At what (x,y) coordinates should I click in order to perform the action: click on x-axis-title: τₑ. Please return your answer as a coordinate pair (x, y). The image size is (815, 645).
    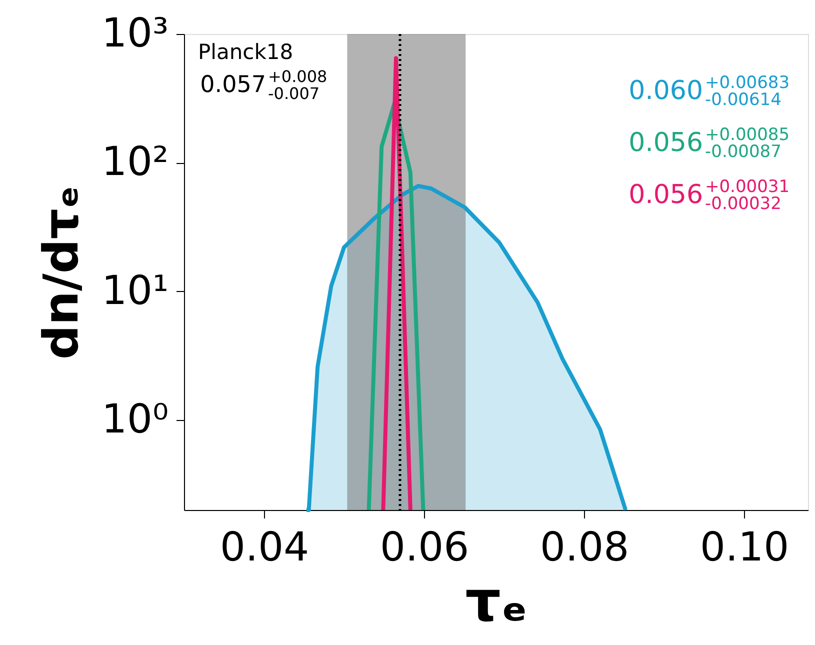
    Looking at the image, I should click on (496, 602).